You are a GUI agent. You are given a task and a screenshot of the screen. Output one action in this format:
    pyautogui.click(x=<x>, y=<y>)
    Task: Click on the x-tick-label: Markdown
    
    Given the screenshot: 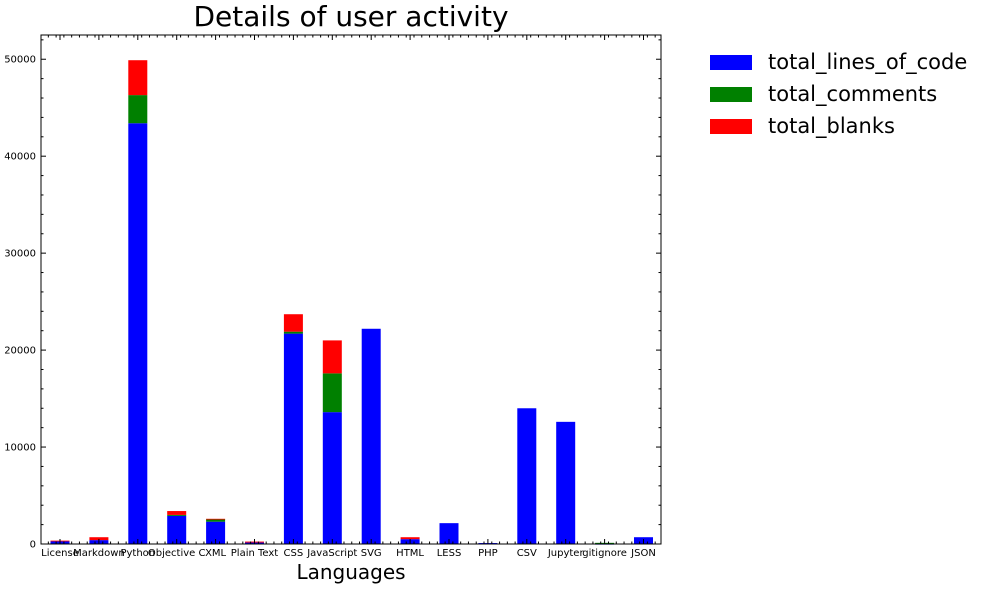 What is the action you would take?
    pyautogui.click(x=99, y=553)
    